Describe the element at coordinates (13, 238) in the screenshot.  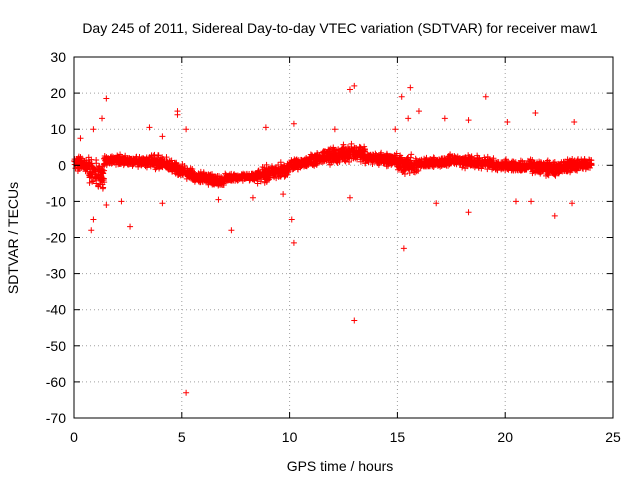
I see `y-axis-label: SDTVAR / TECUs` at that location.